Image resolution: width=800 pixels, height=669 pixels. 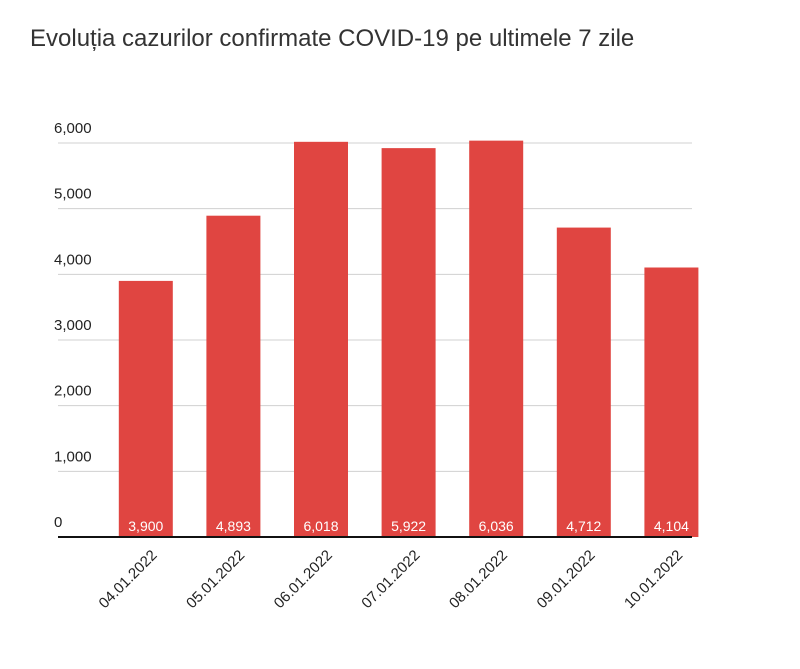 I want to click on y-tick-label: 3,000, so click(x=73, y=325).